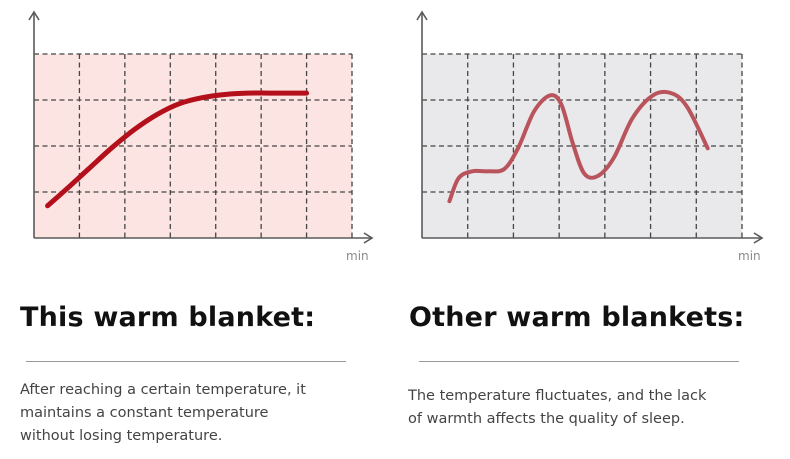  What do you see at coordinates (144, 413) in the screenshot?
I see `left-description-line: maintains a constant temperature` at bounding box center [144, 413].